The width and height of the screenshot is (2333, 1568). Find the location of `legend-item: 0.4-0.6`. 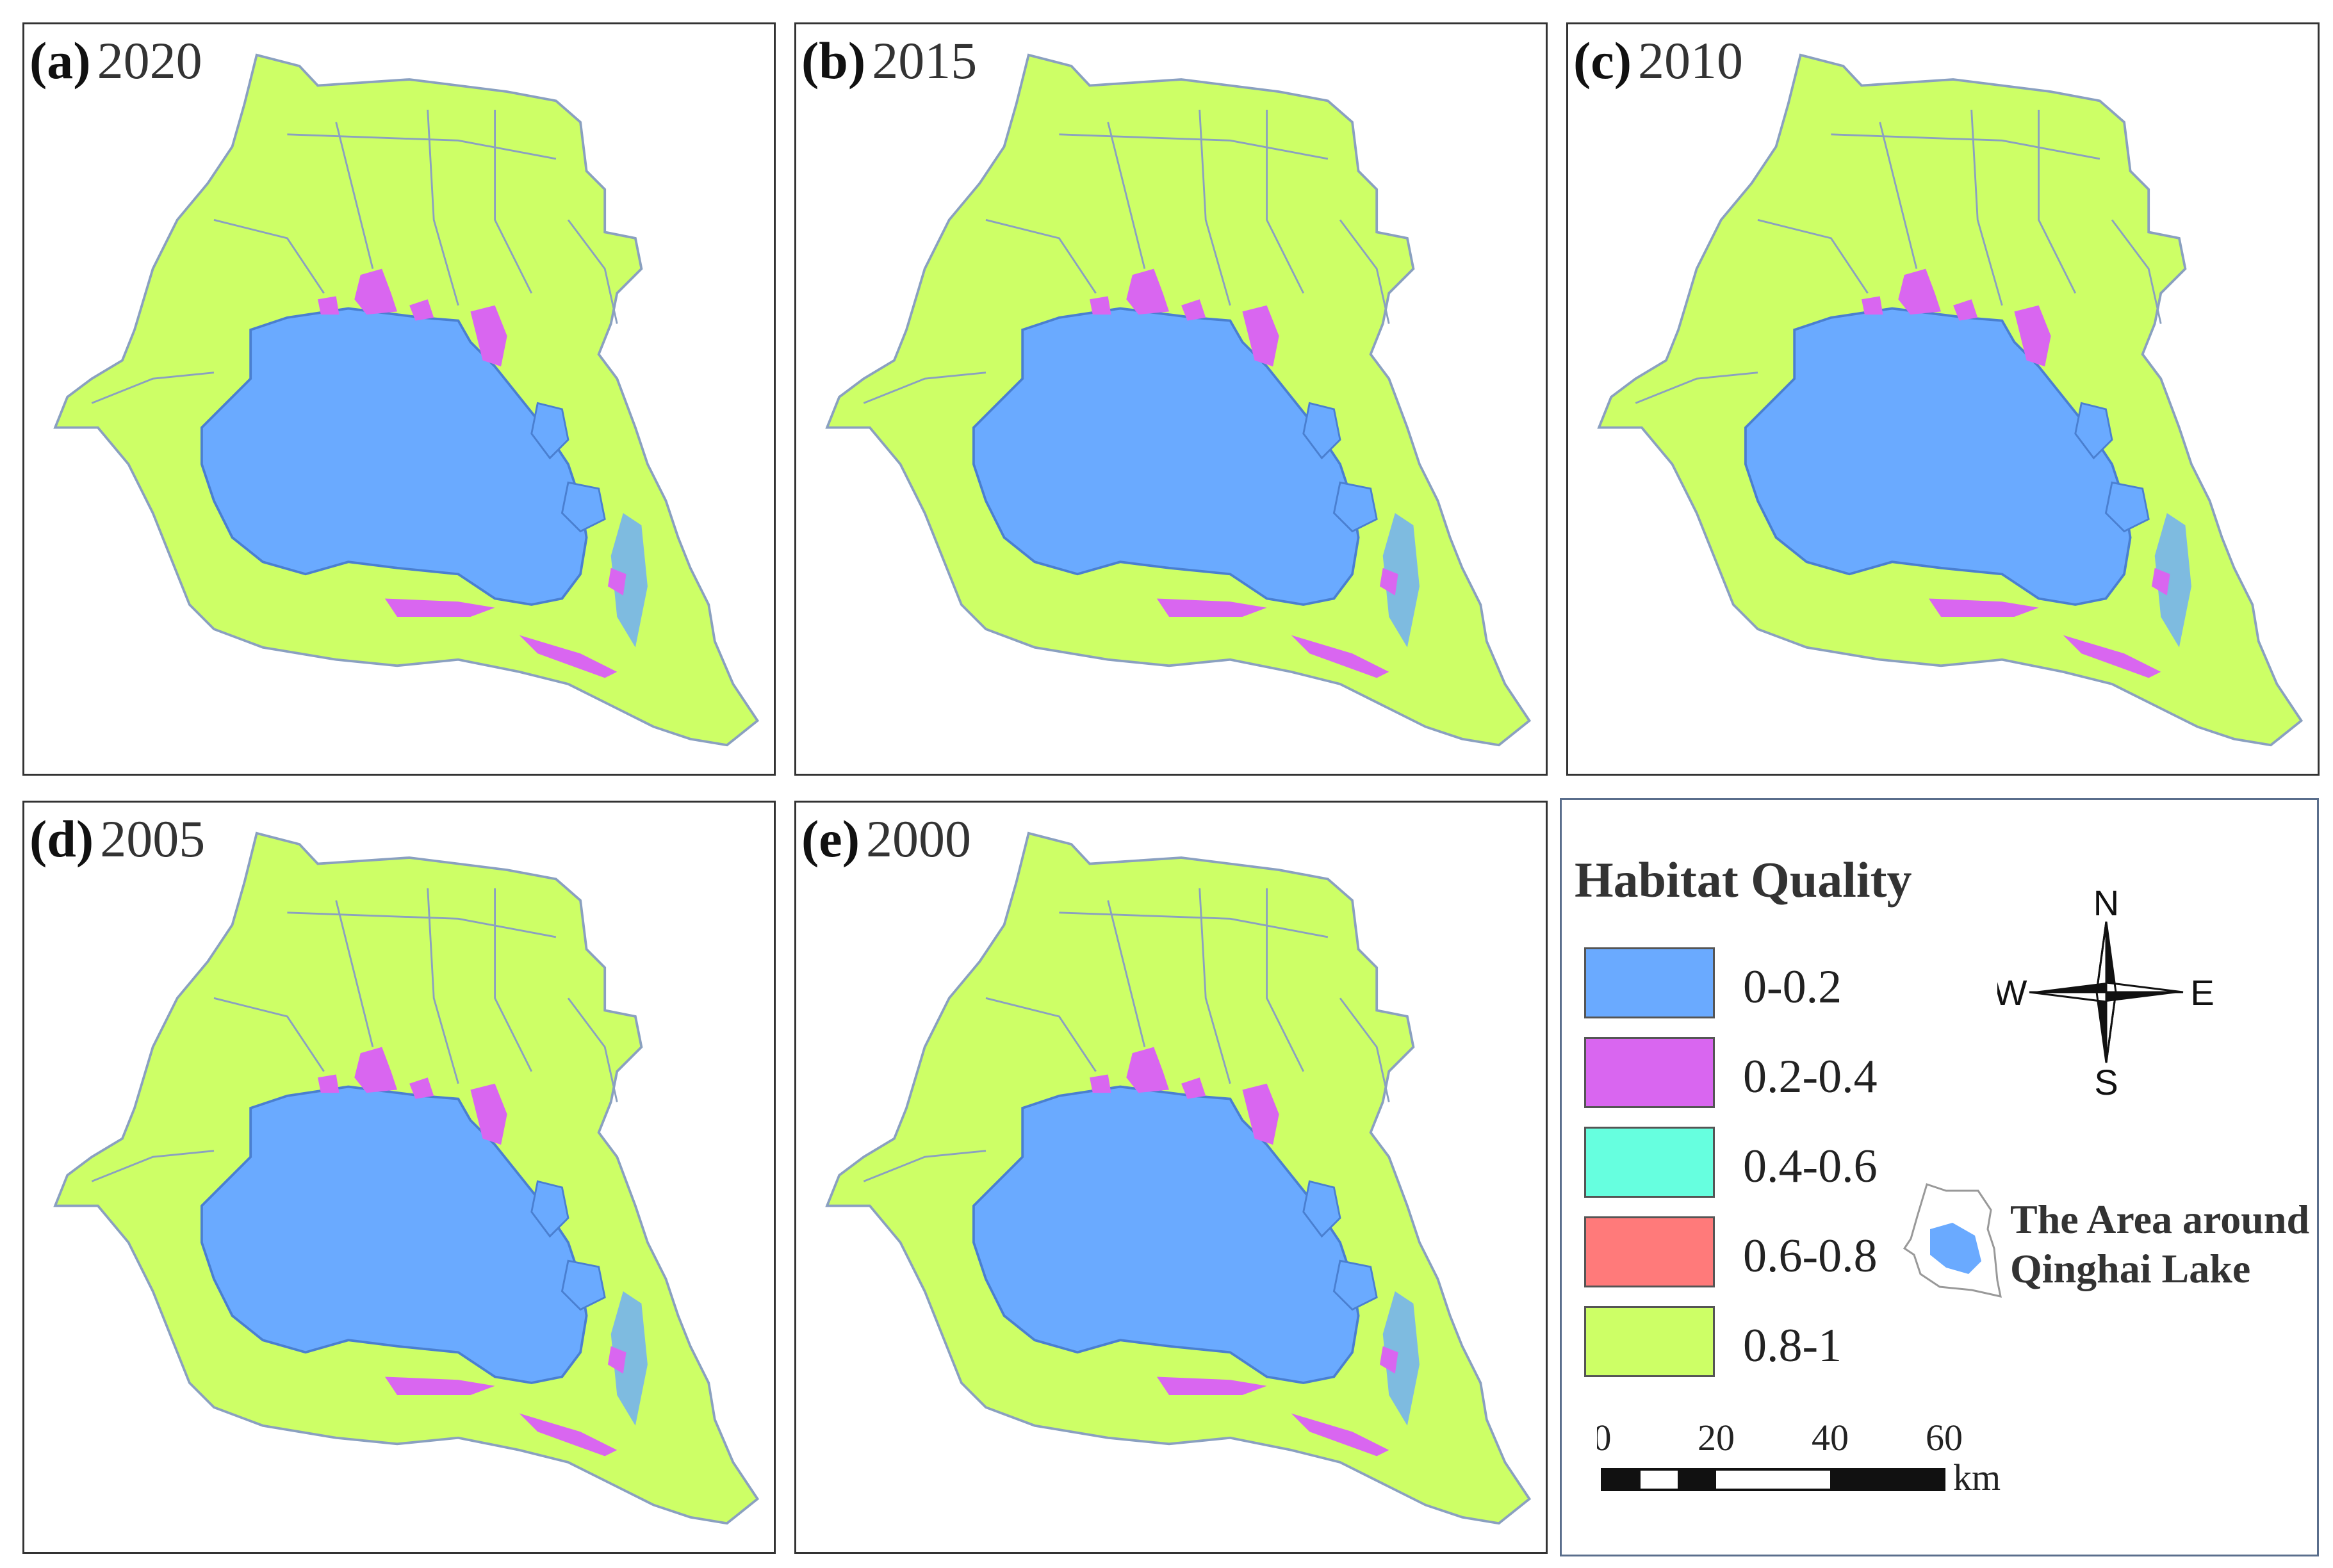

legend-item: 0.4-0.6 is located at coordinates (1872, 1171).